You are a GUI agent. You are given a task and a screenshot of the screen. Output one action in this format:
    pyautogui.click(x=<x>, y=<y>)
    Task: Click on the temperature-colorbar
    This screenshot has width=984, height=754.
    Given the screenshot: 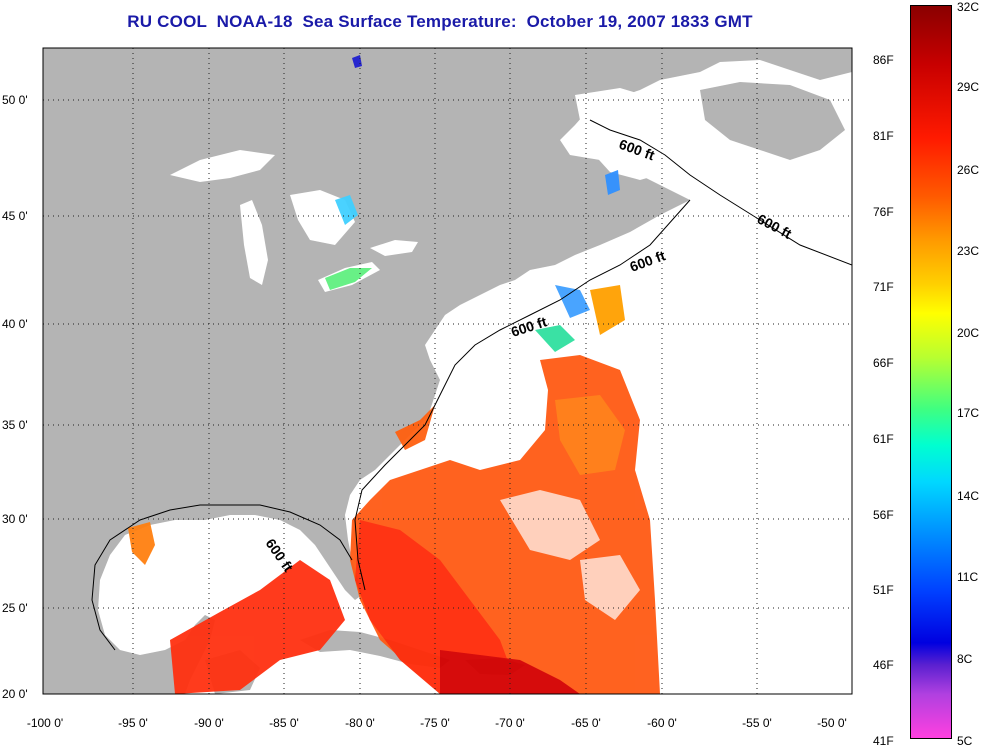 What is the action you would take?
    pyautogui.click(x=931, y=372)
    